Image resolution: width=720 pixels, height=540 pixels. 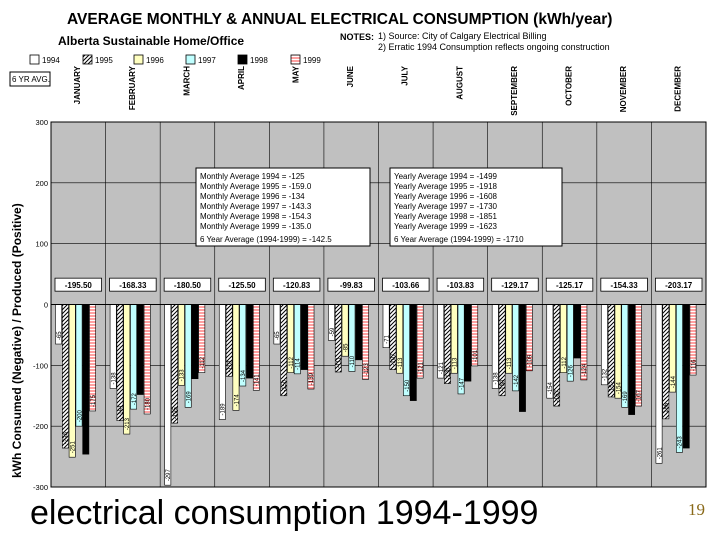 I want to click on bar-label: -175, so click(x=94, y=400).